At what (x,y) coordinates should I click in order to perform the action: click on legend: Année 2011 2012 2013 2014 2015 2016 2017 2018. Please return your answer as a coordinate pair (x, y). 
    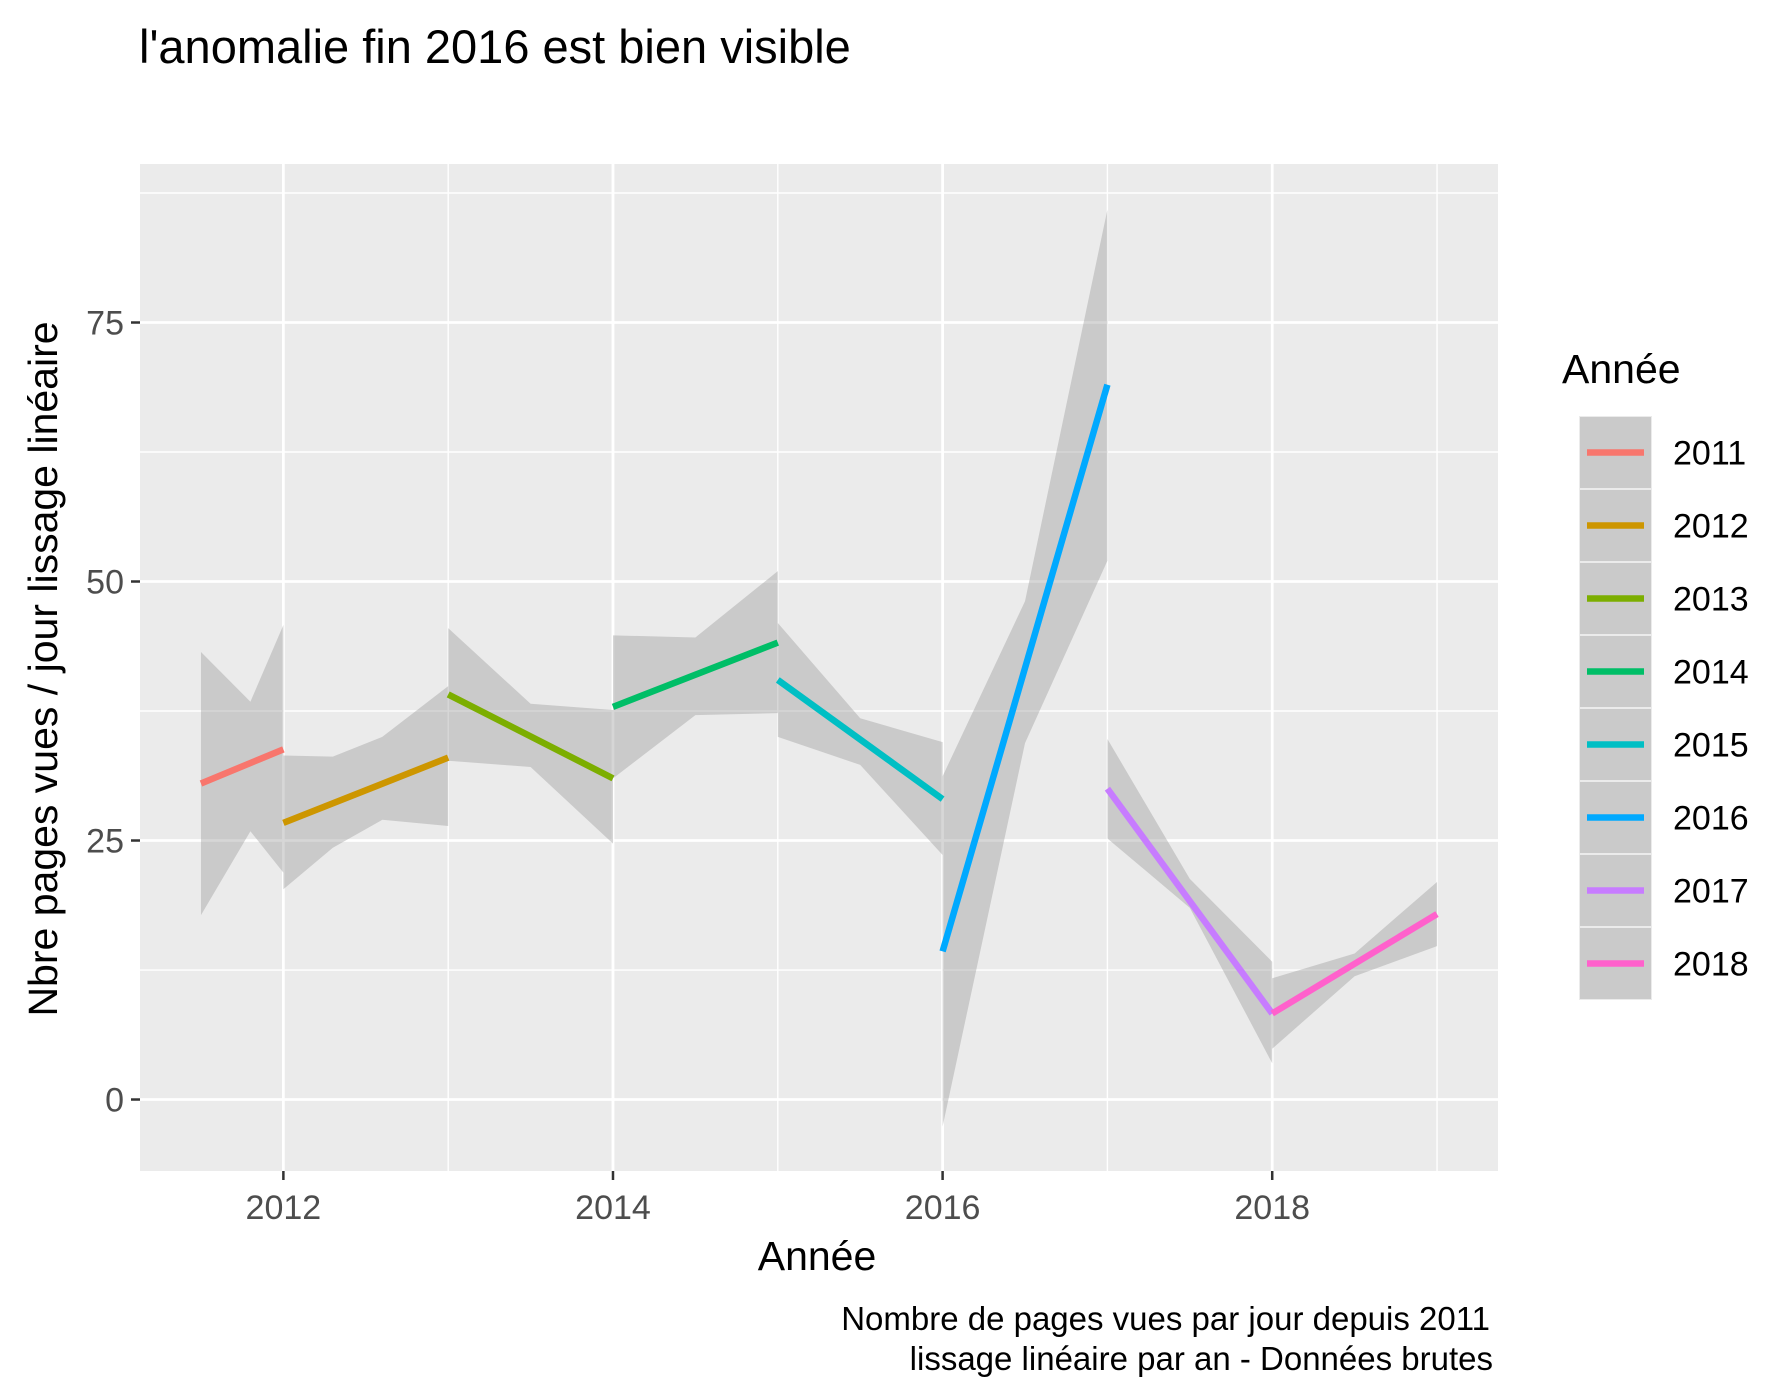
    Looking at the image, I should click on (1655, 673).